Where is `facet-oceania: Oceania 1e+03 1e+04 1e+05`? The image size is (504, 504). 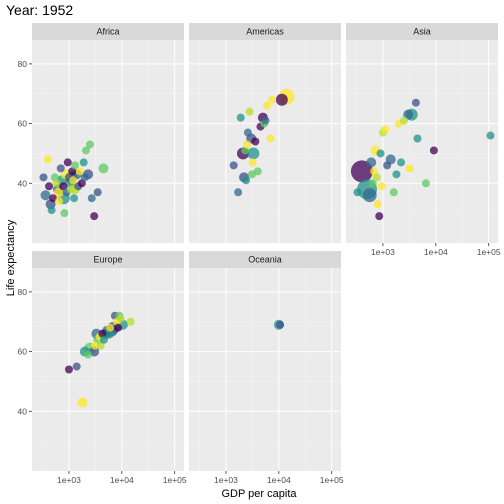
facet-oceania: Oceania 1e+03 1e+04 1e+05 is located at coordinates (266, 368).